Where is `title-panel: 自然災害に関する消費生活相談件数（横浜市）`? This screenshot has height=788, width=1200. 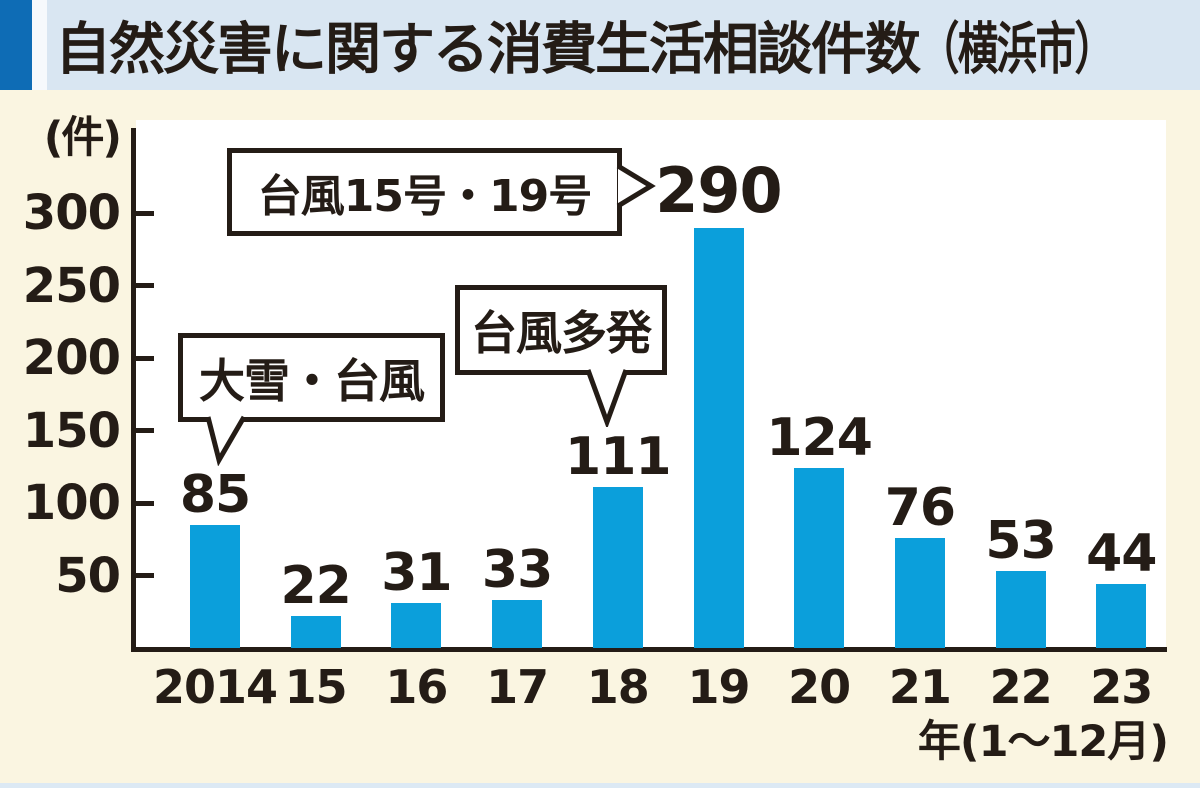
title-panel: 自然災害に関する消費生活相談件数（横浜市） is located at coordinates (623, 45).